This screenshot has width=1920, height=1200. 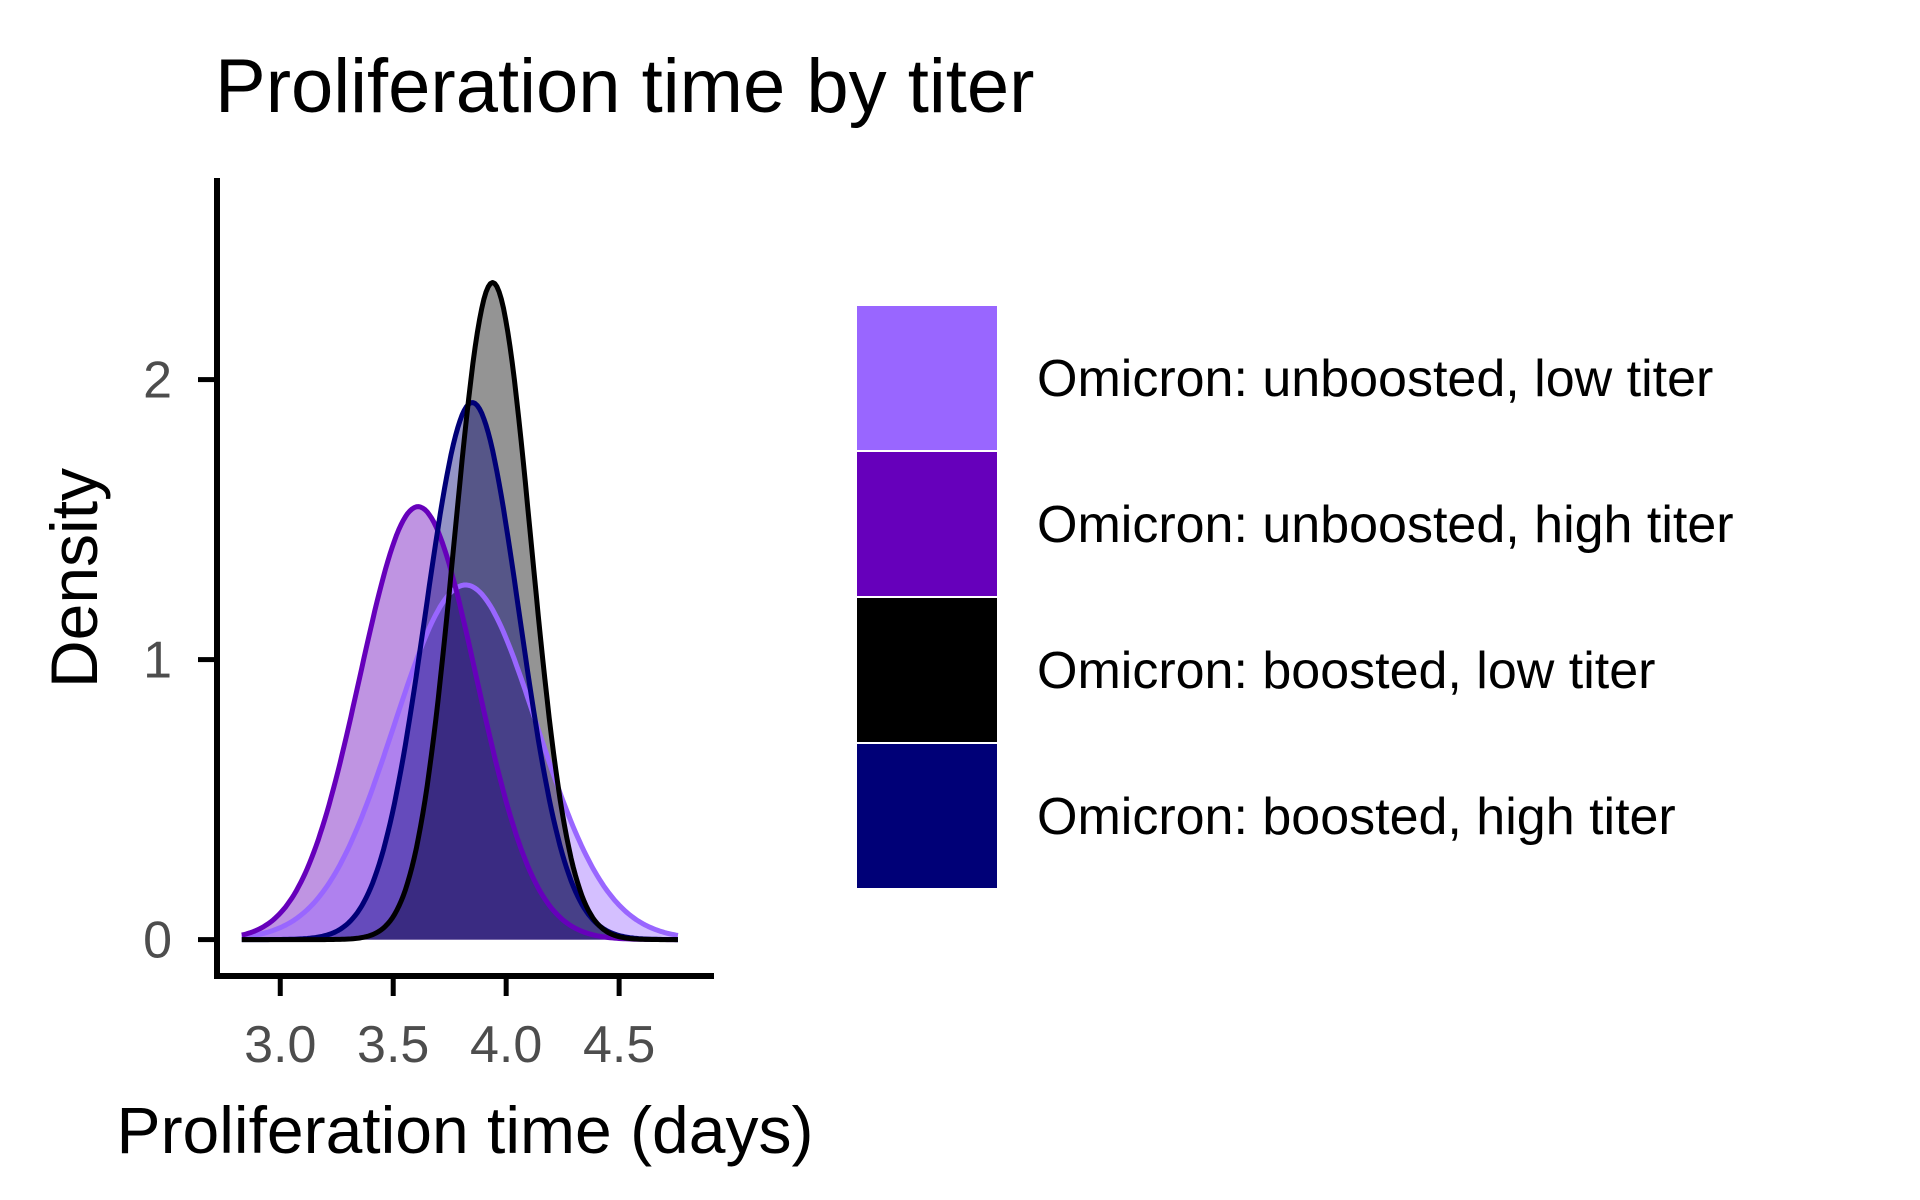 What do you see at coordinates (1385, 525) in the screenshot?
I see `legend-label-series-2: Omicron: unboosted, high titer` at bounding box center [1385, 525].